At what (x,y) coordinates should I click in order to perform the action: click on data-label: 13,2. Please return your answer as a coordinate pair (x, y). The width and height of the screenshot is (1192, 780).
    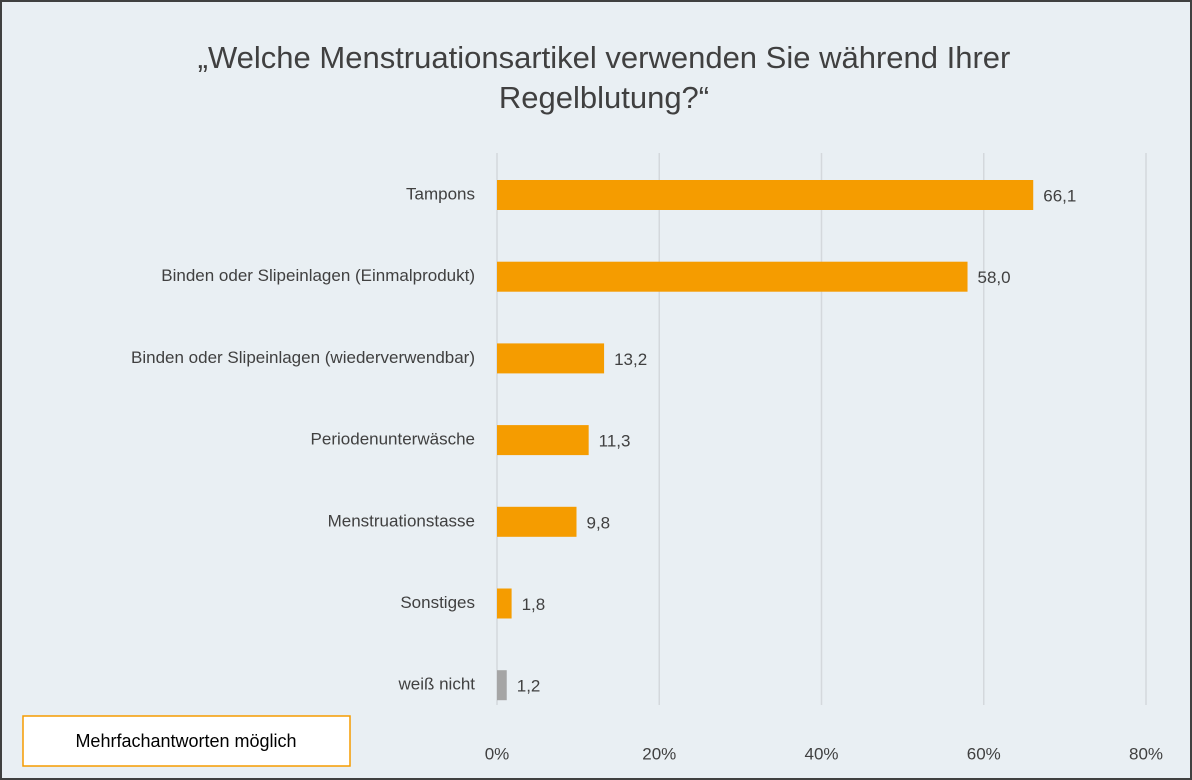
    Looking at the image, I should click on (630, 359).